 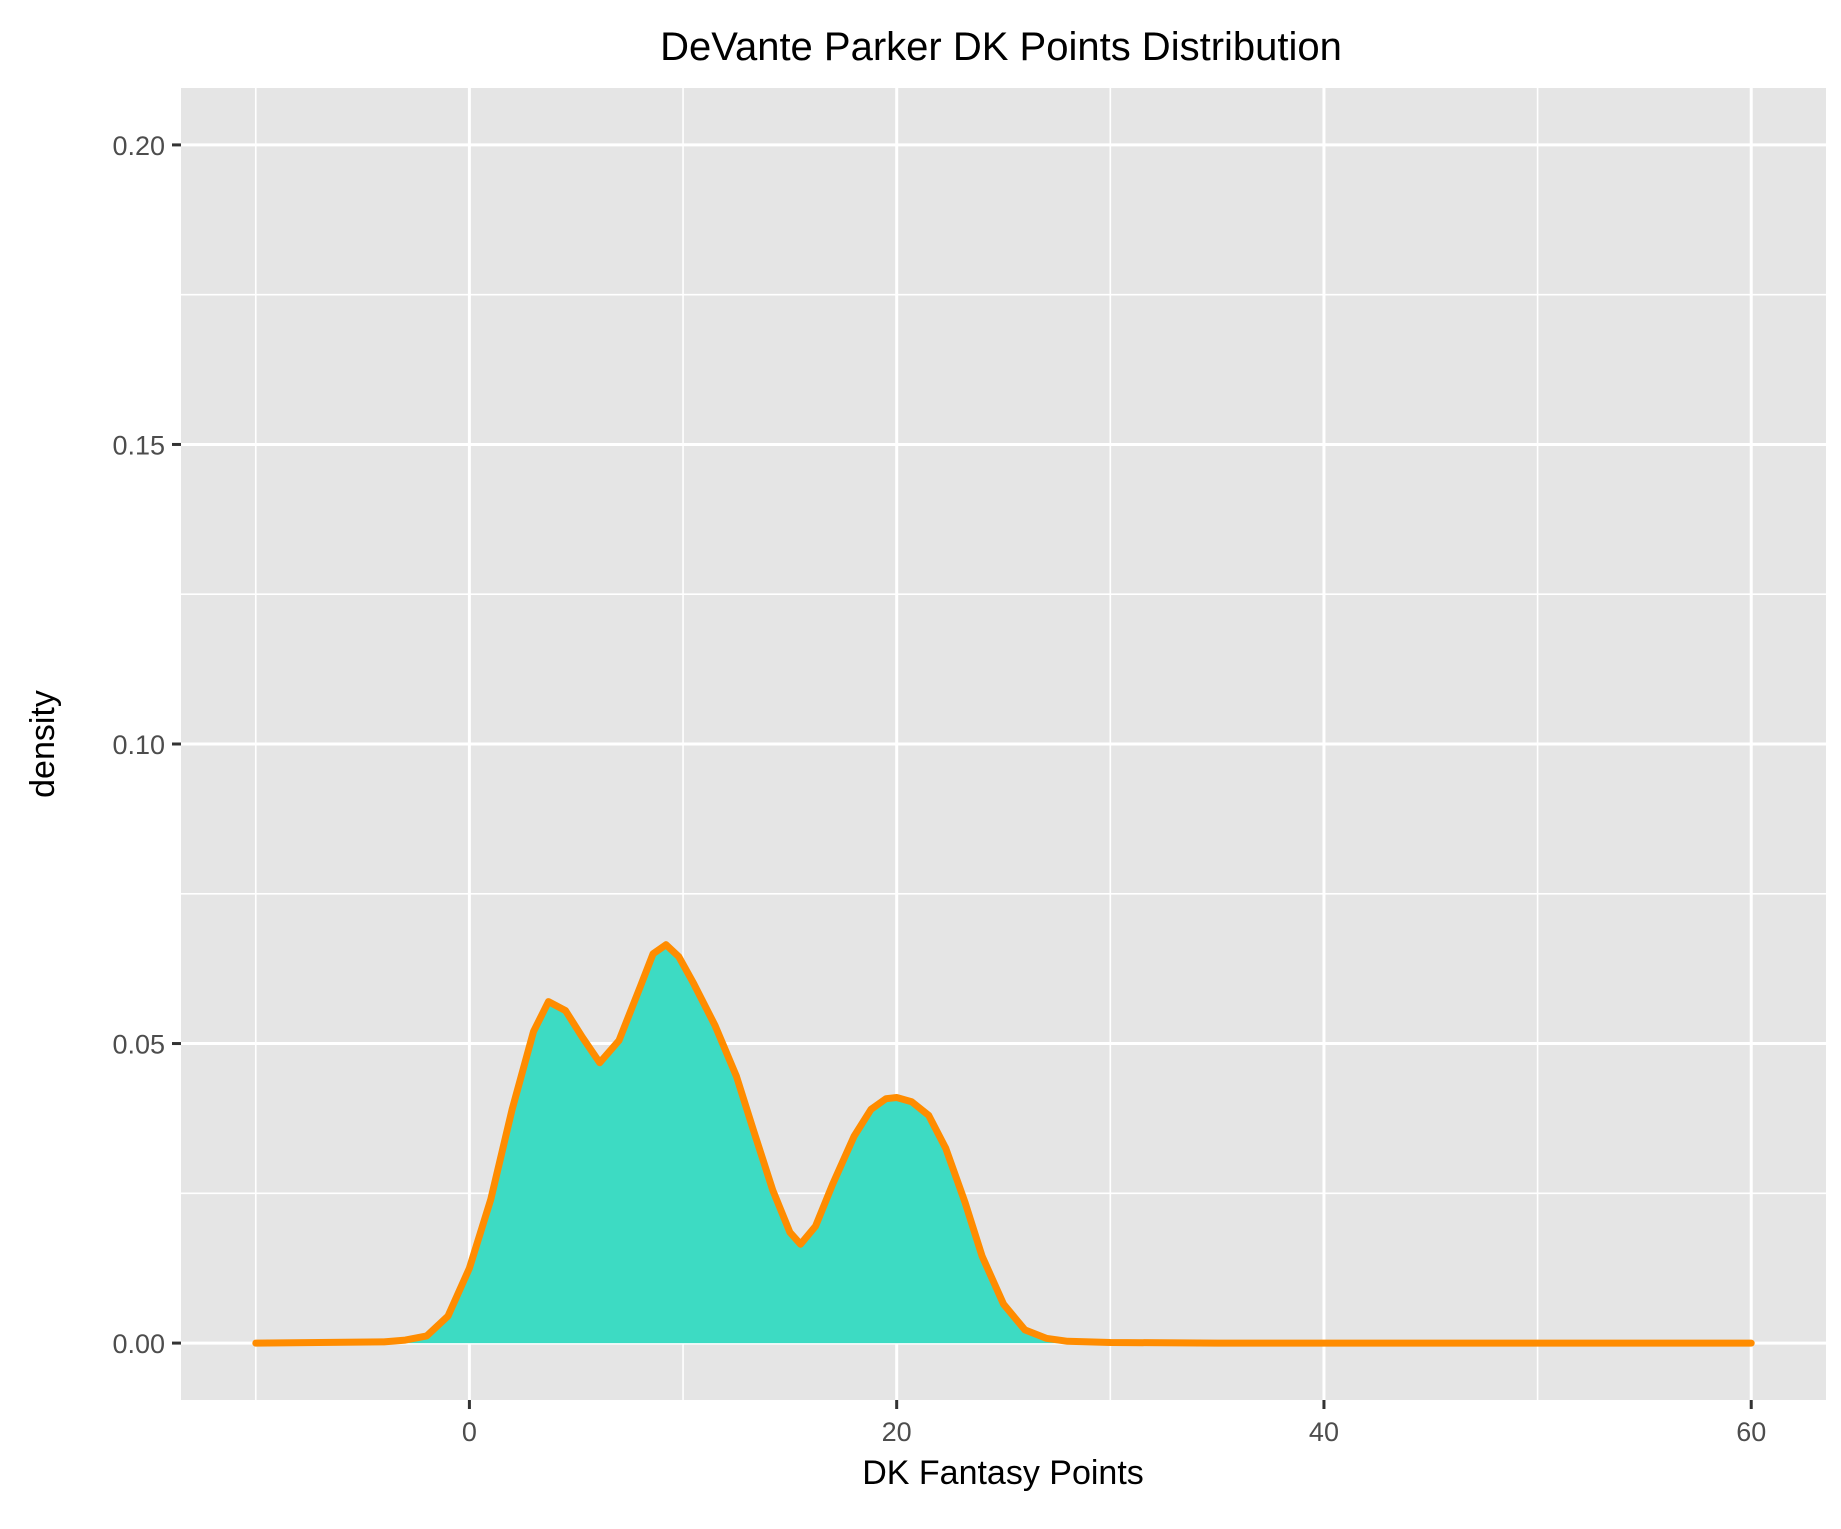 What do you see at coordinates (138, 445) in the screenshot?
I see `y-tick-label: 0.15` at bounding box center [138, 445].